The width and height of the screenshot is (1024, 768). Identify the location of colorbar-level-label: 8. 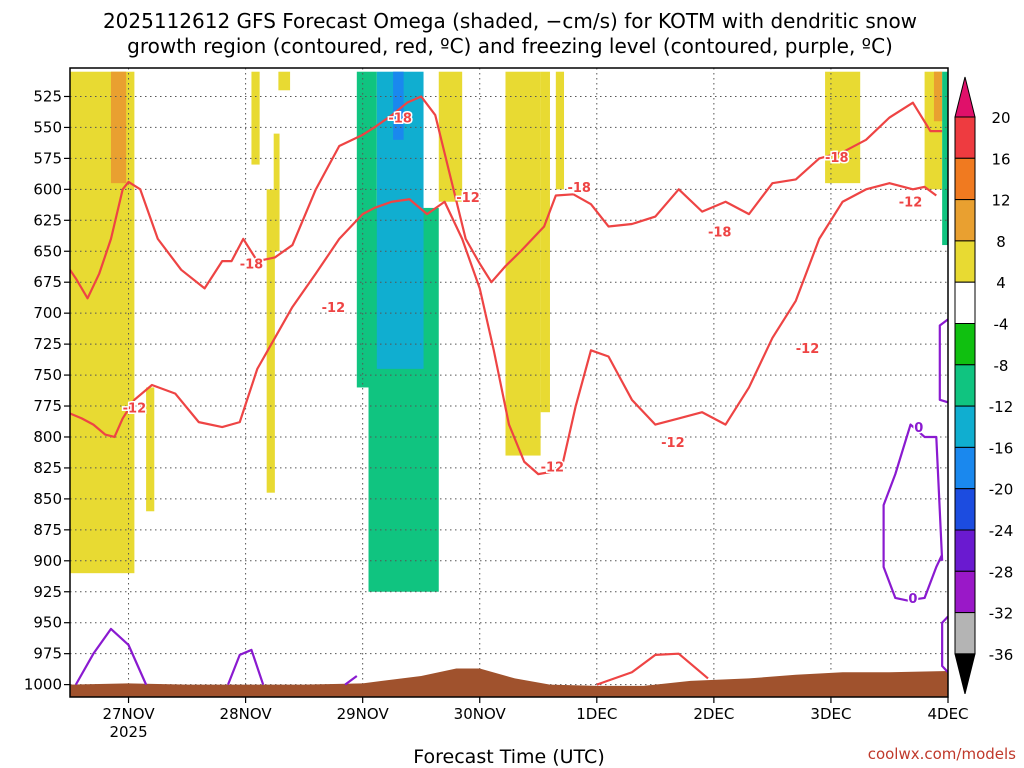
(1001, 242).